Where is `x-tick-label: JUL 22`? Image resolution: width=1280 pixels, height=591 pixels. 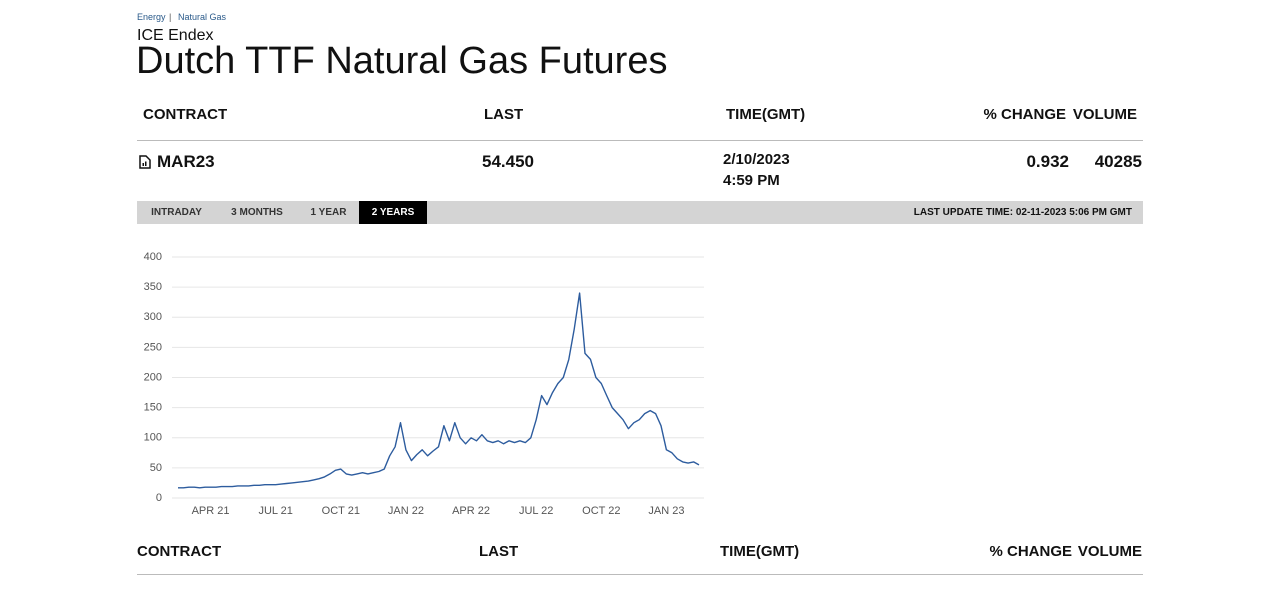 x-tick-label: JUL 22 is located at coordinates (536, 511).